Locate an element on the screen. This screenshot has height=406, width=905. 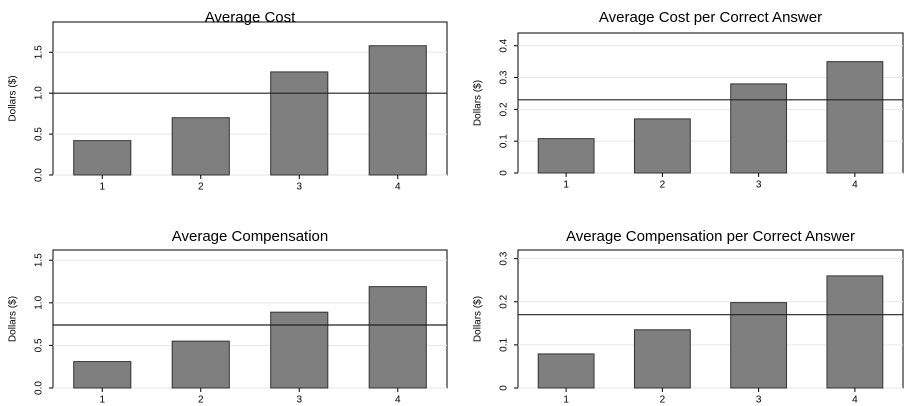
chart-title: Average Compensation is located at coordinates (250, 236).